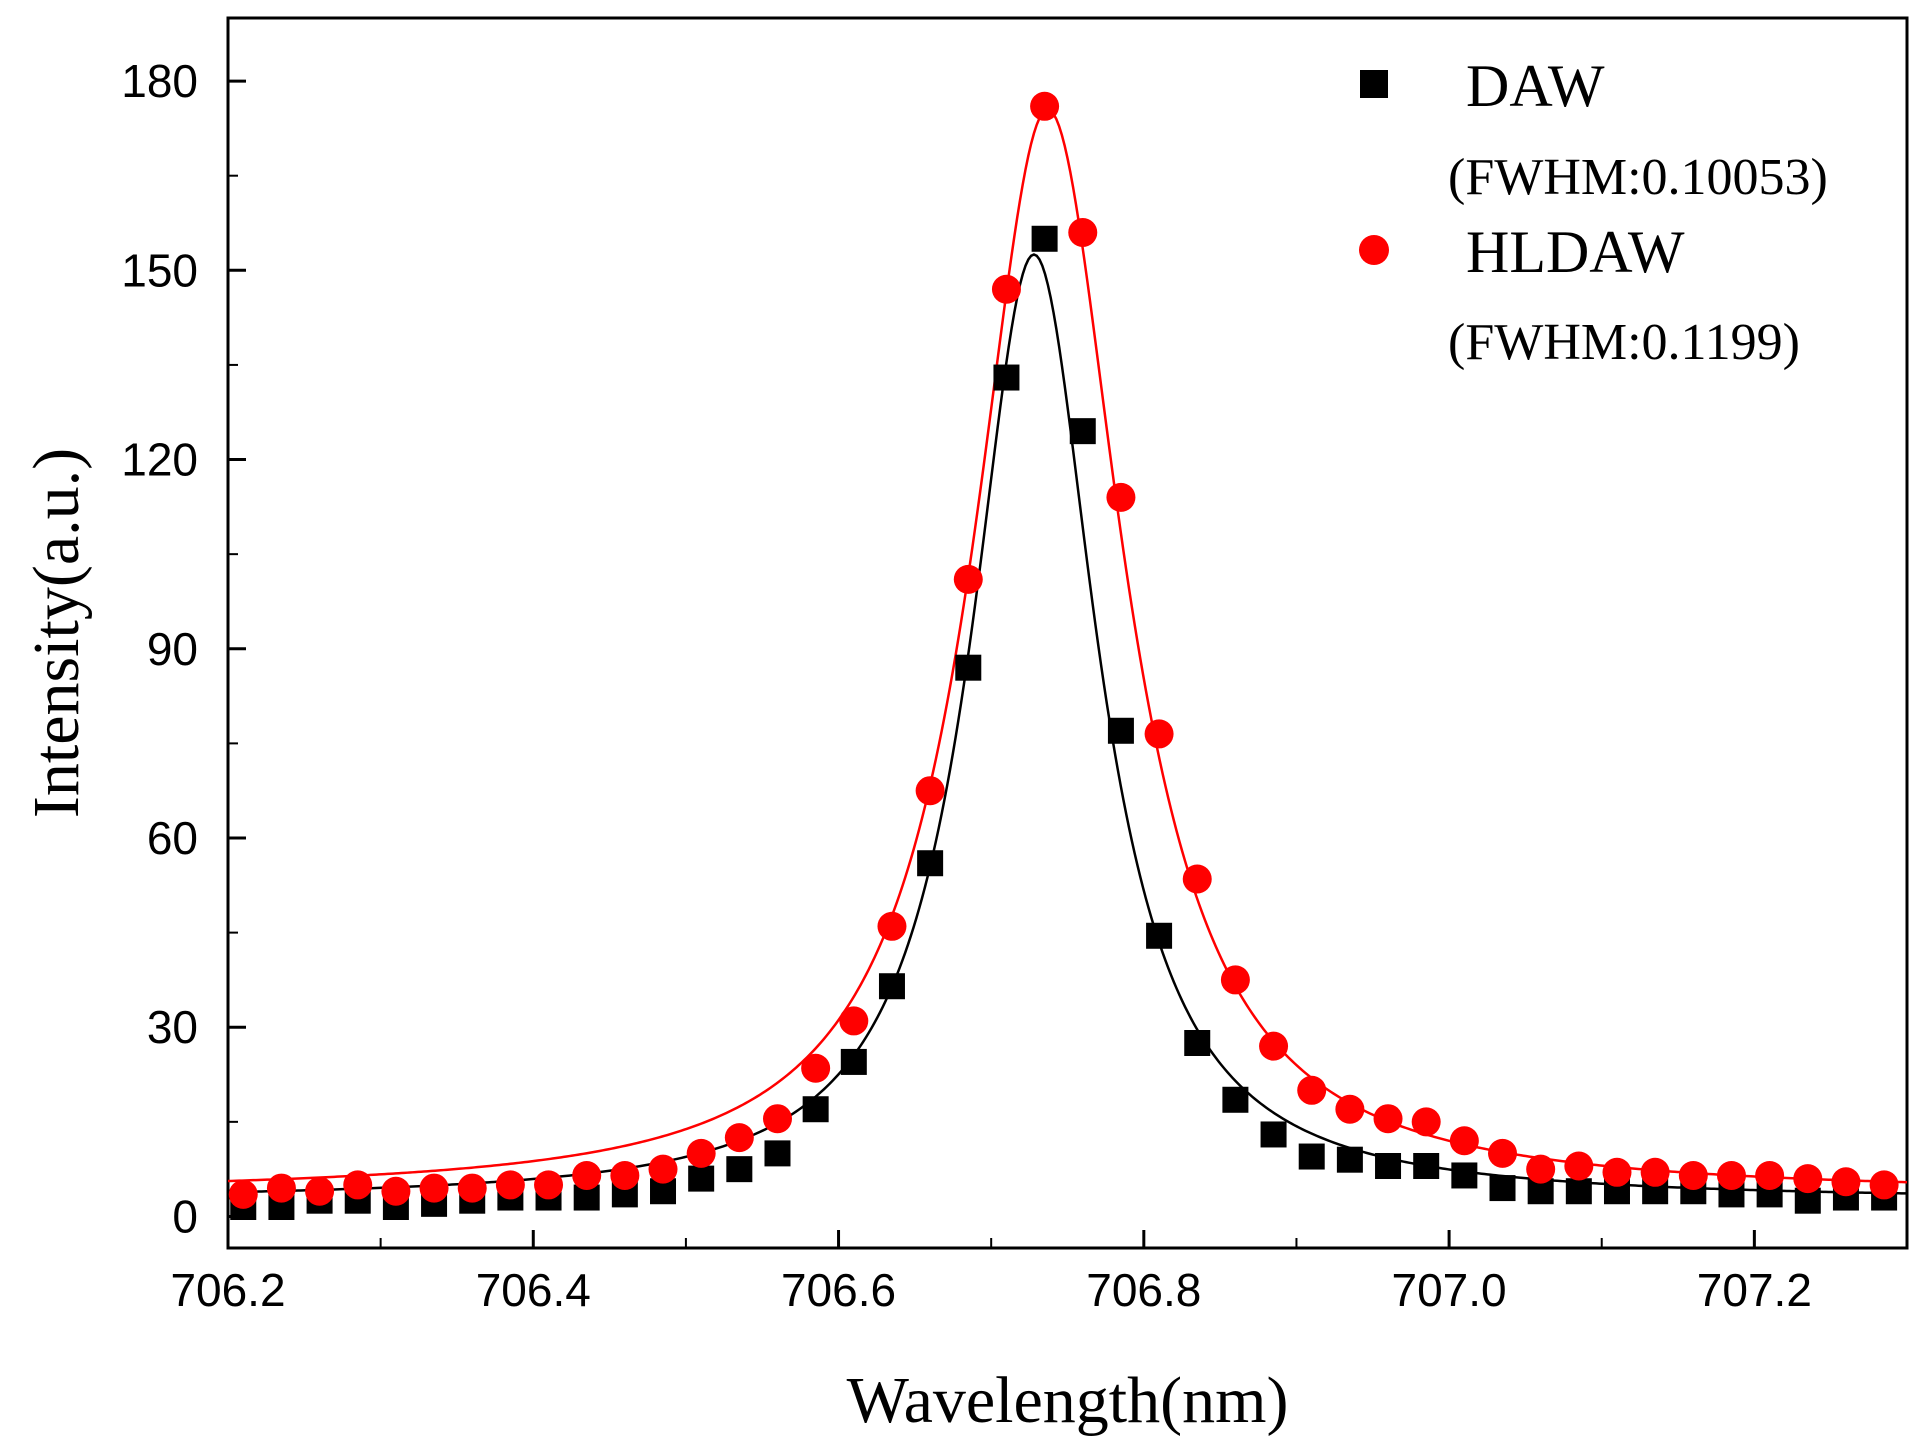  I want to click on x-tick-label: 706.6, so click(838, 1290).